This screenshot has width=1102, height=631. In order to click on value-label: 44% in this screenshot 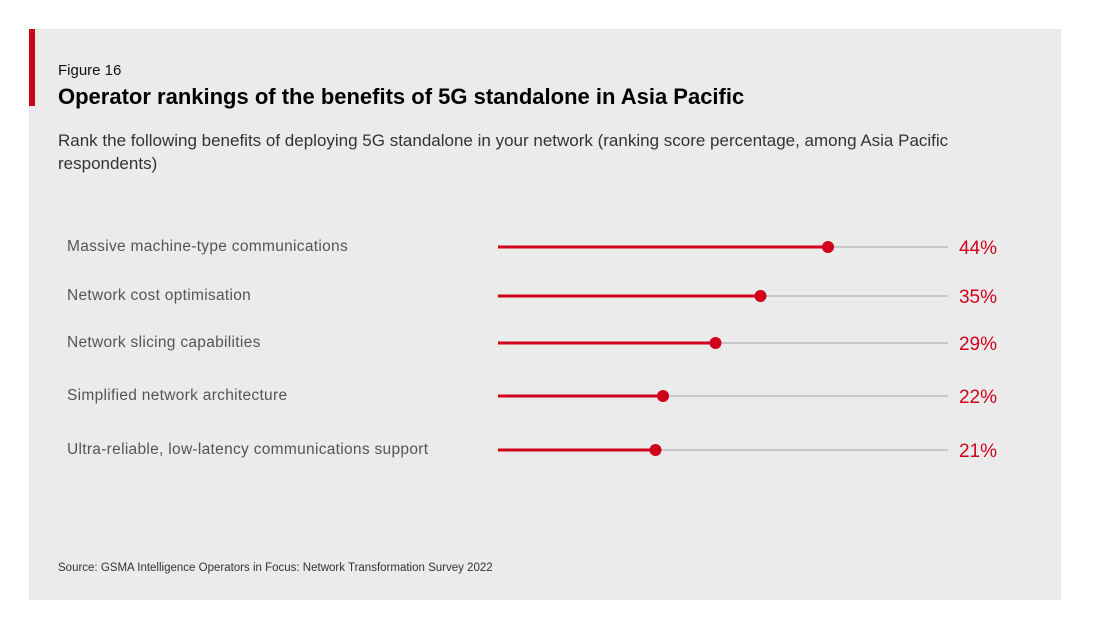, I will do `click(978, 248)`.